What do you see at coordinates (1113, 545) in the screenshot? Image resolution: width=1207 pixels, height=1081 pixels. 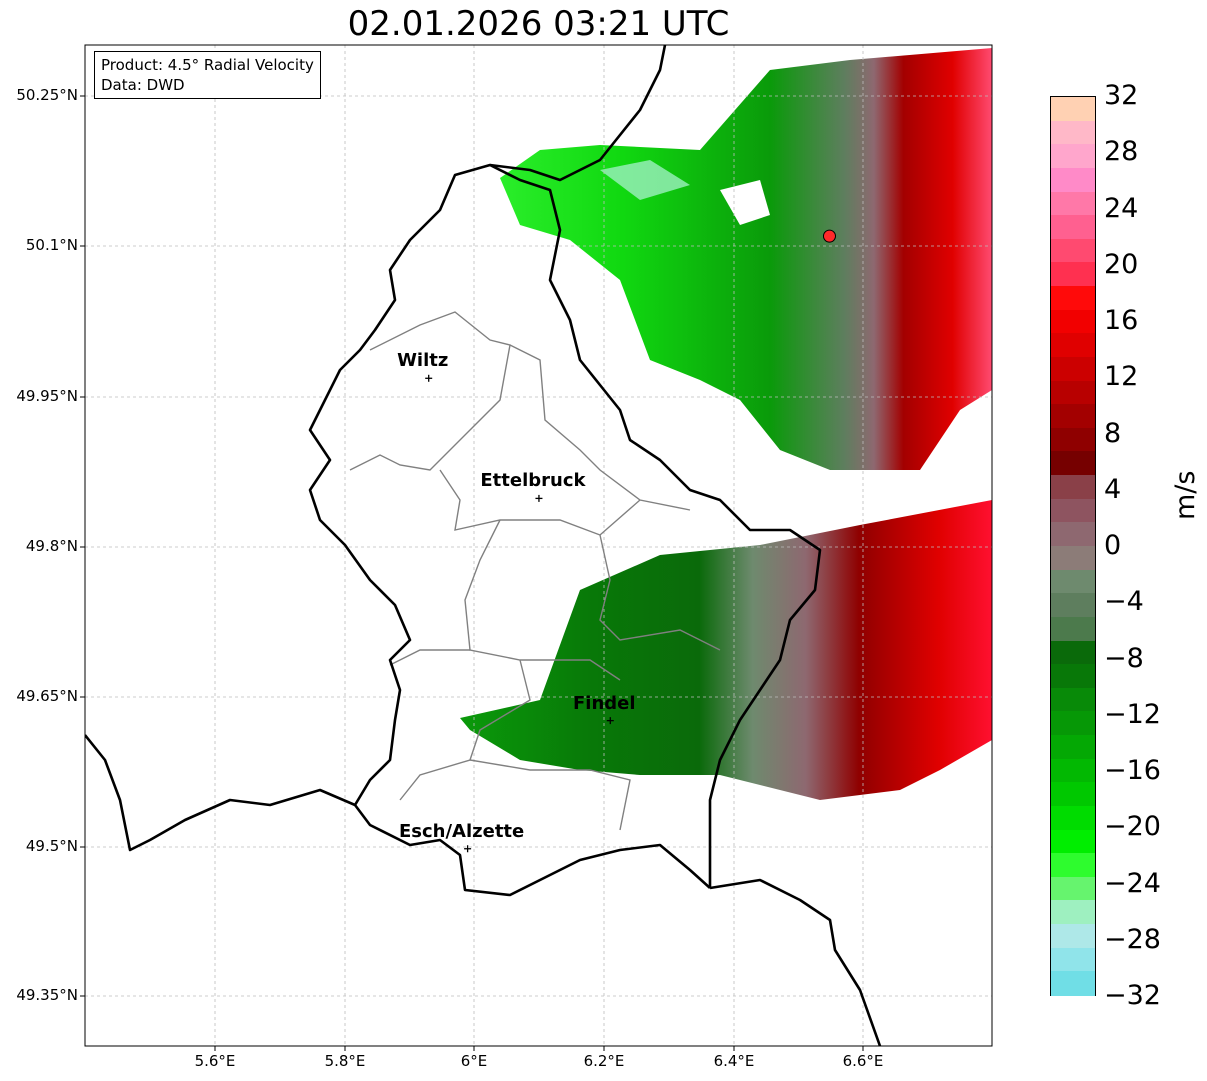 I see `colorbar-tick: 0` at bounding box center [1113, 545].